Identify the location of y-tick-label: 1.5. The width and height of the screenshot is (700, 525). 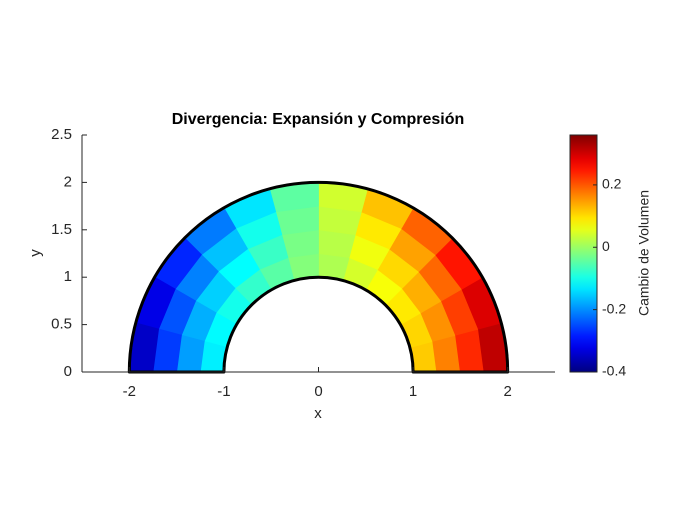
(61, 229).